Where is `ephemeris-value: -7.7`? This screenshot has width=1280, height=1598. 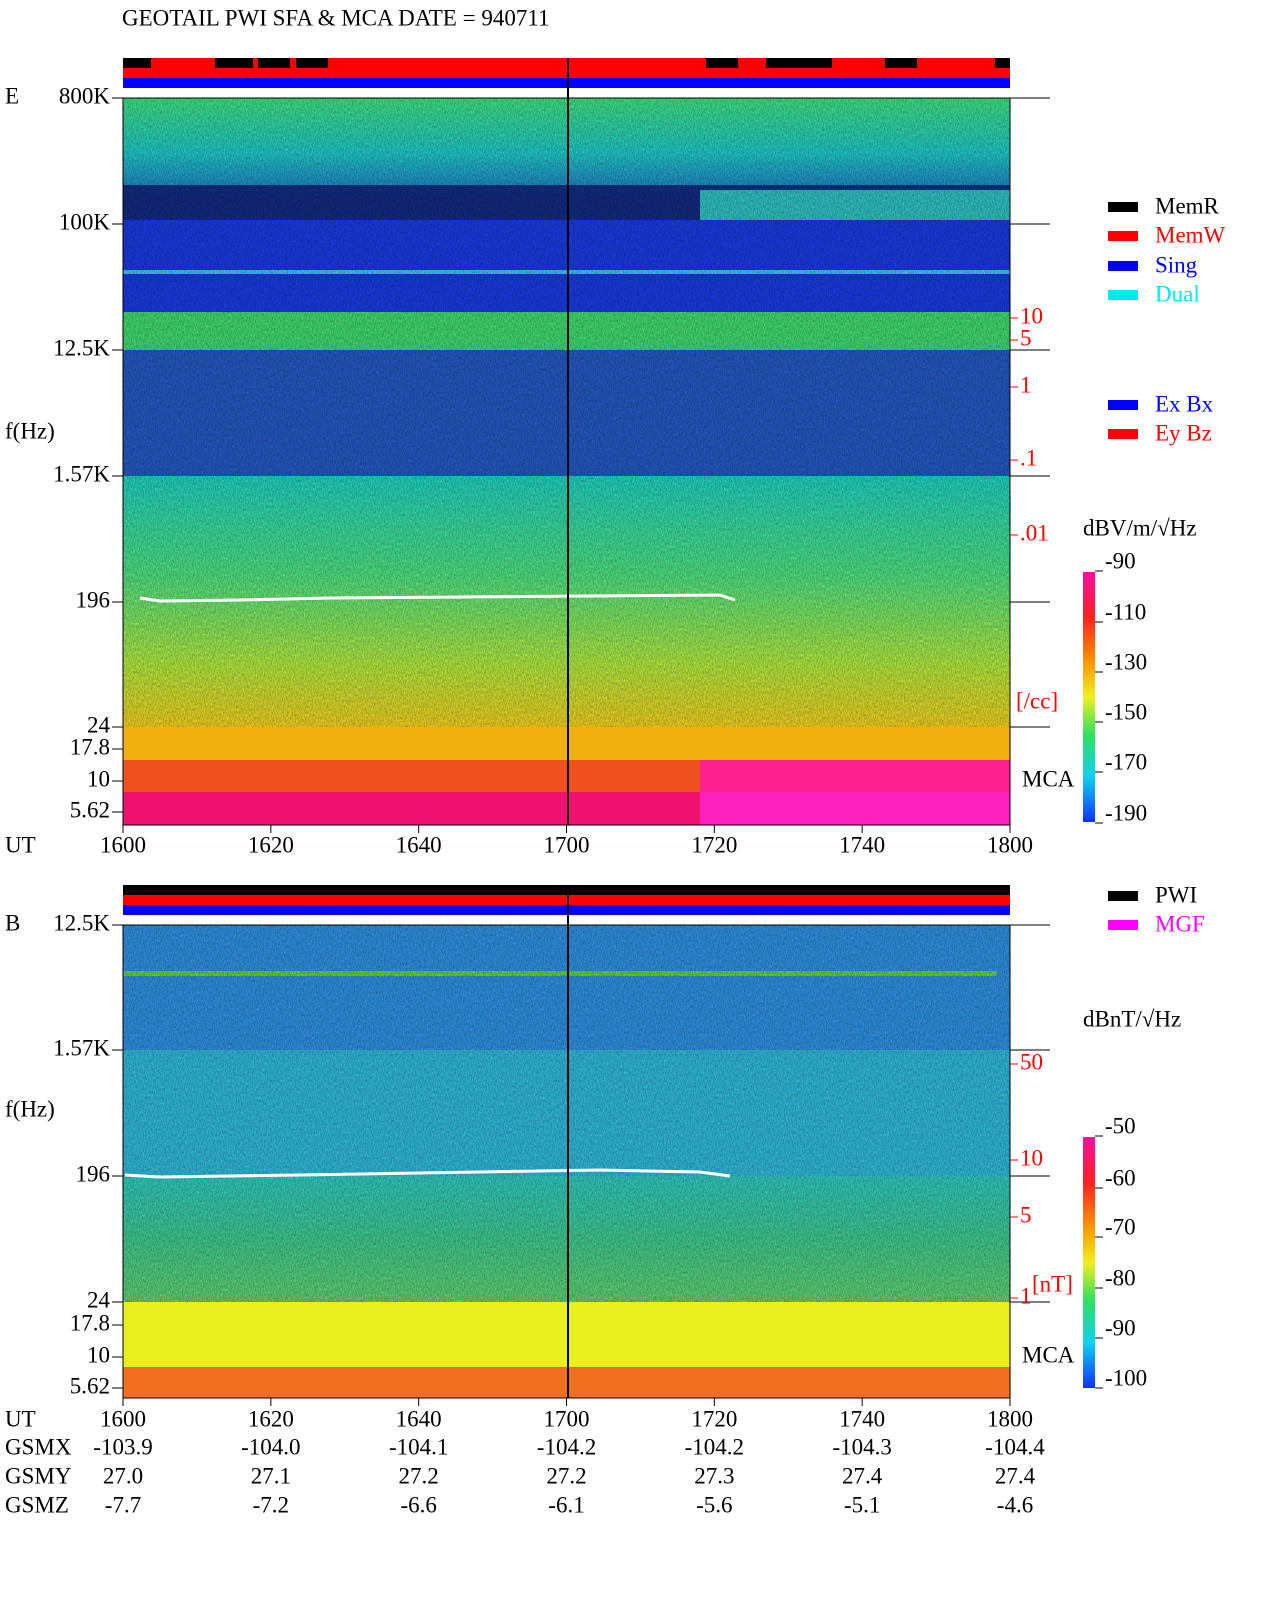
ephemeris-value: -7.7 is located at coordinates (123, 1504).